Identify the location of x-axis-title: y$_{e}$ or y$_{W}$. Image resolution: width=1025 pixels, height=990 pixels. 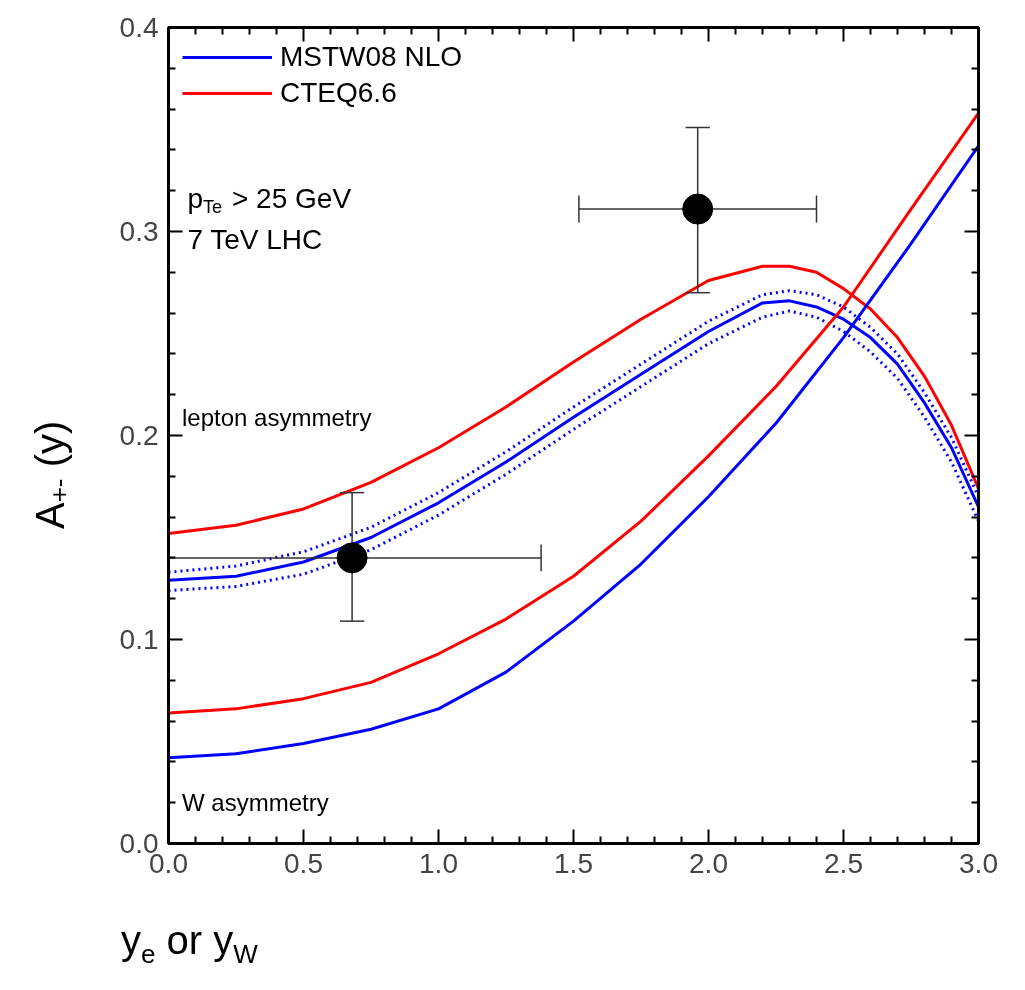
(189, 944).